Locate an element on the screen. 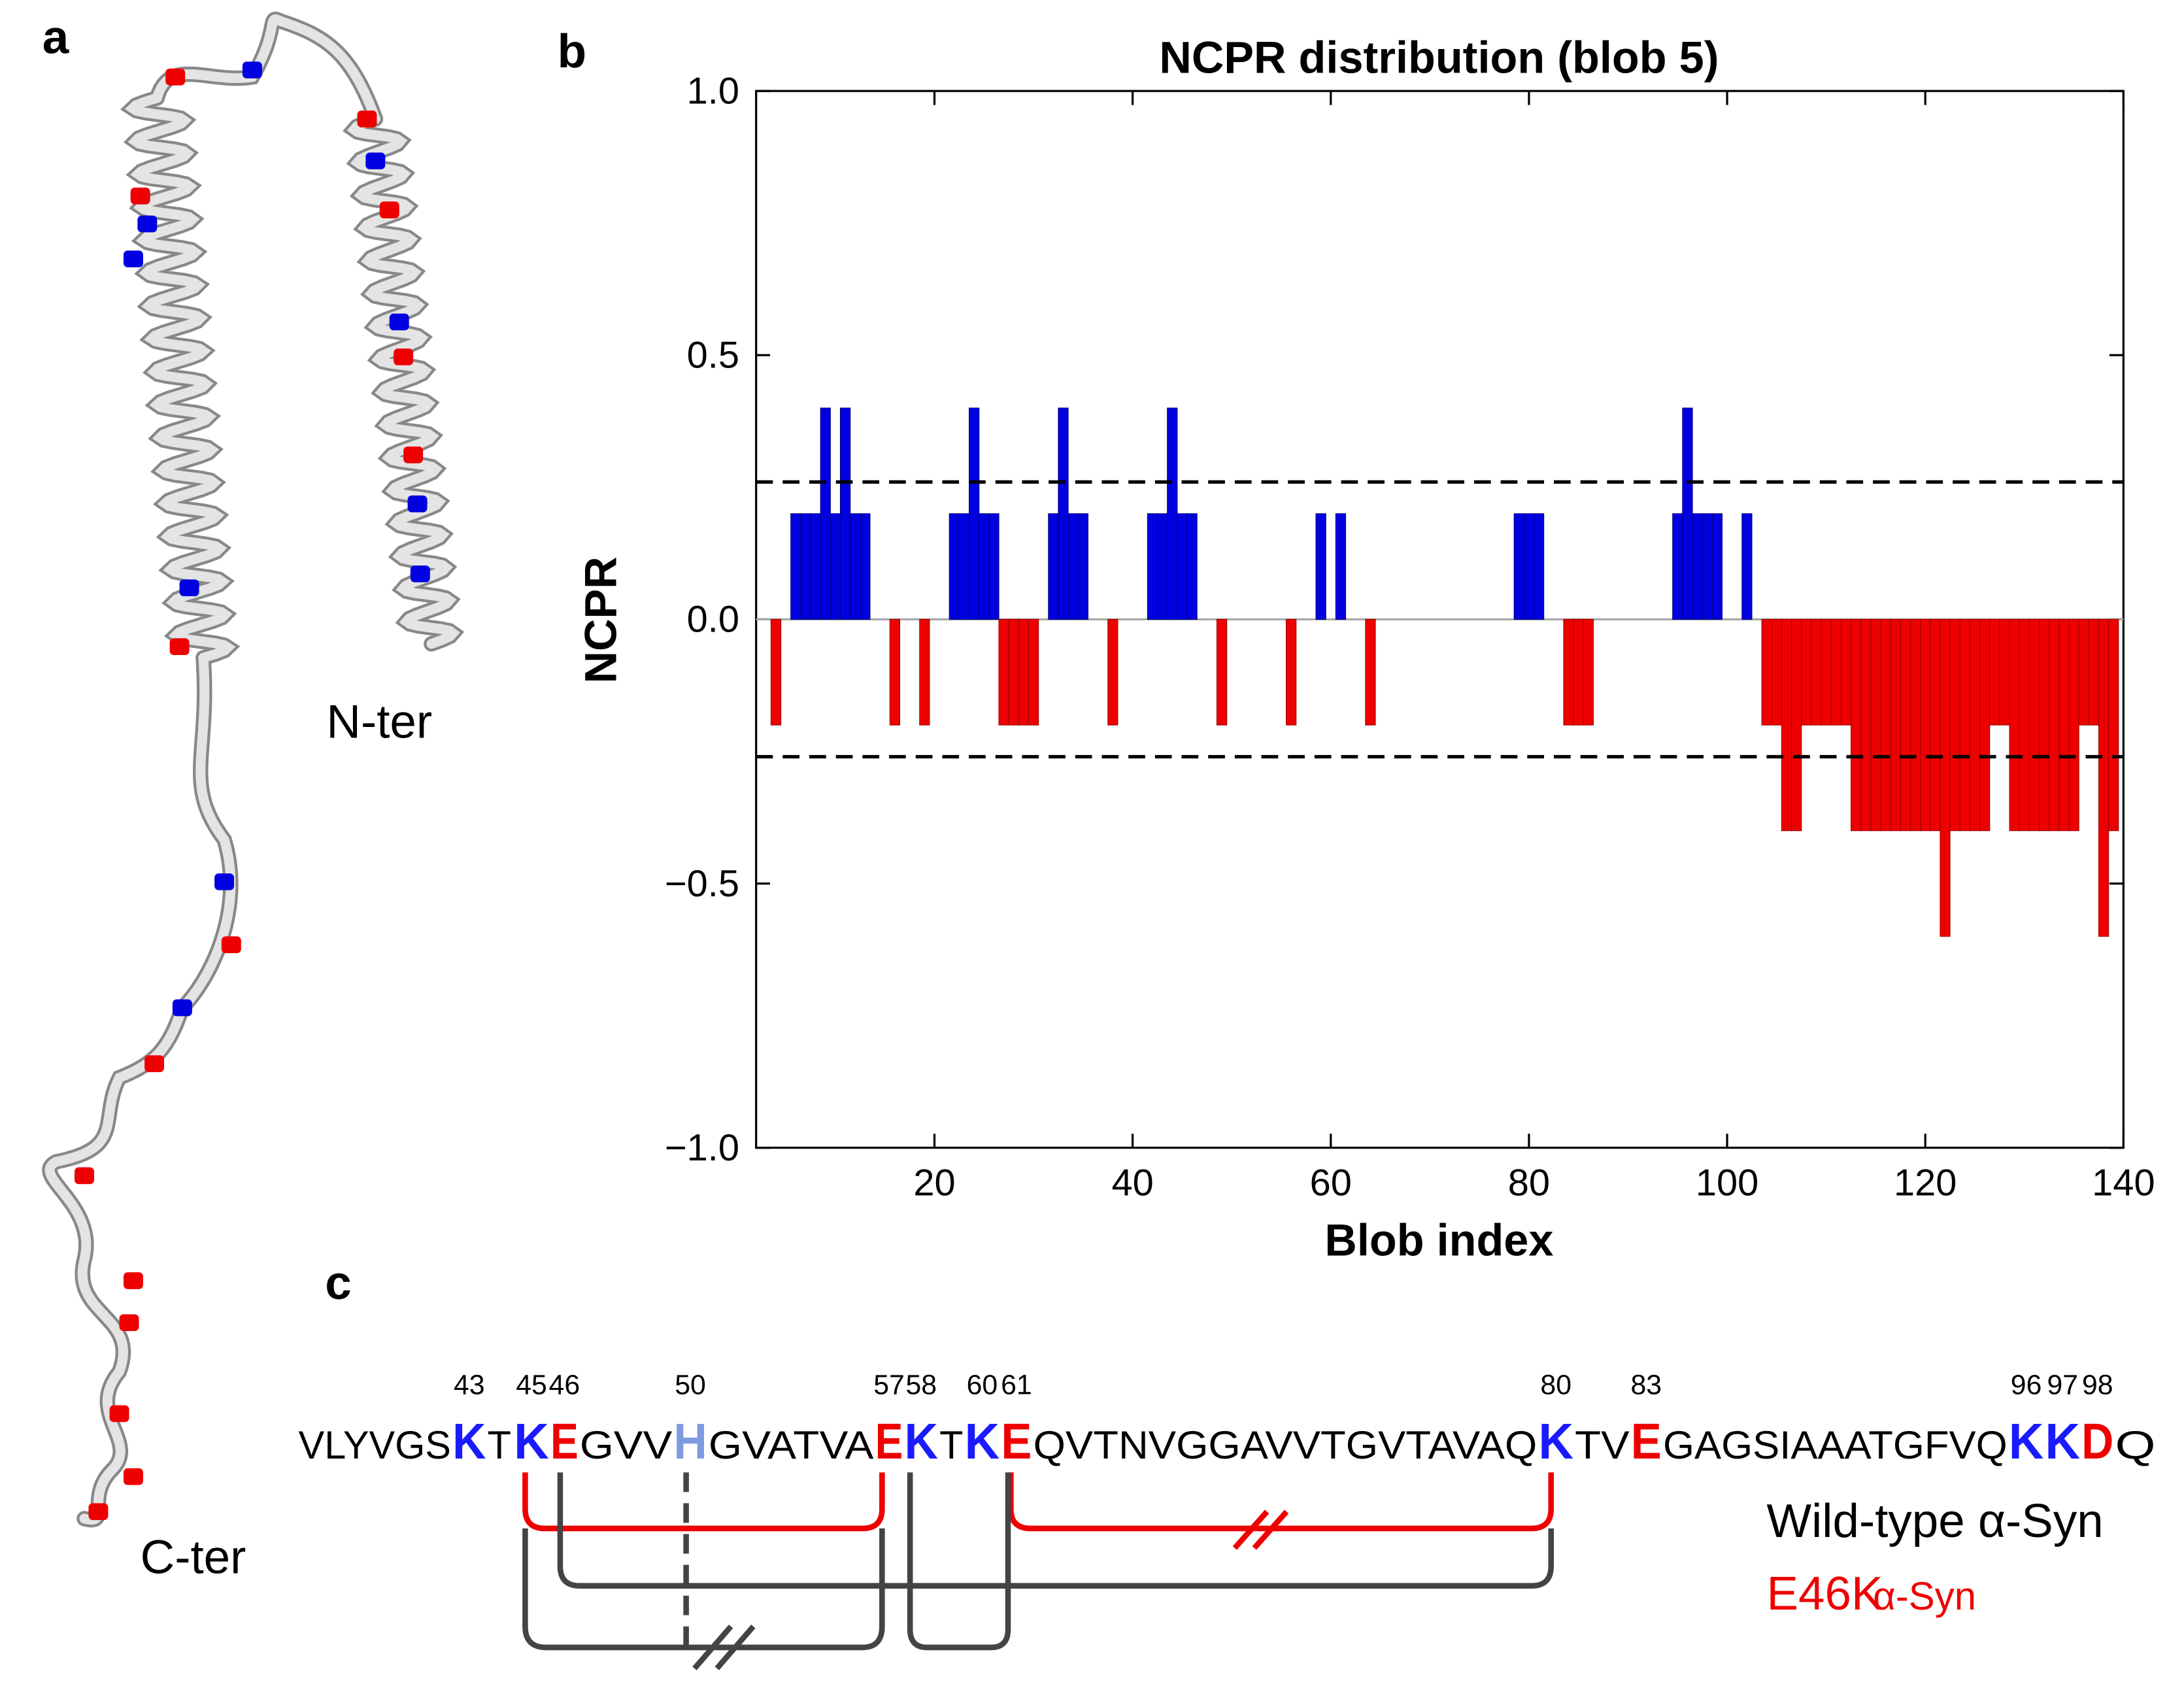 Image resolution: width=2184 pixels, height=1688 pixels. residues: GVV is located at coordinates (626, 1445).